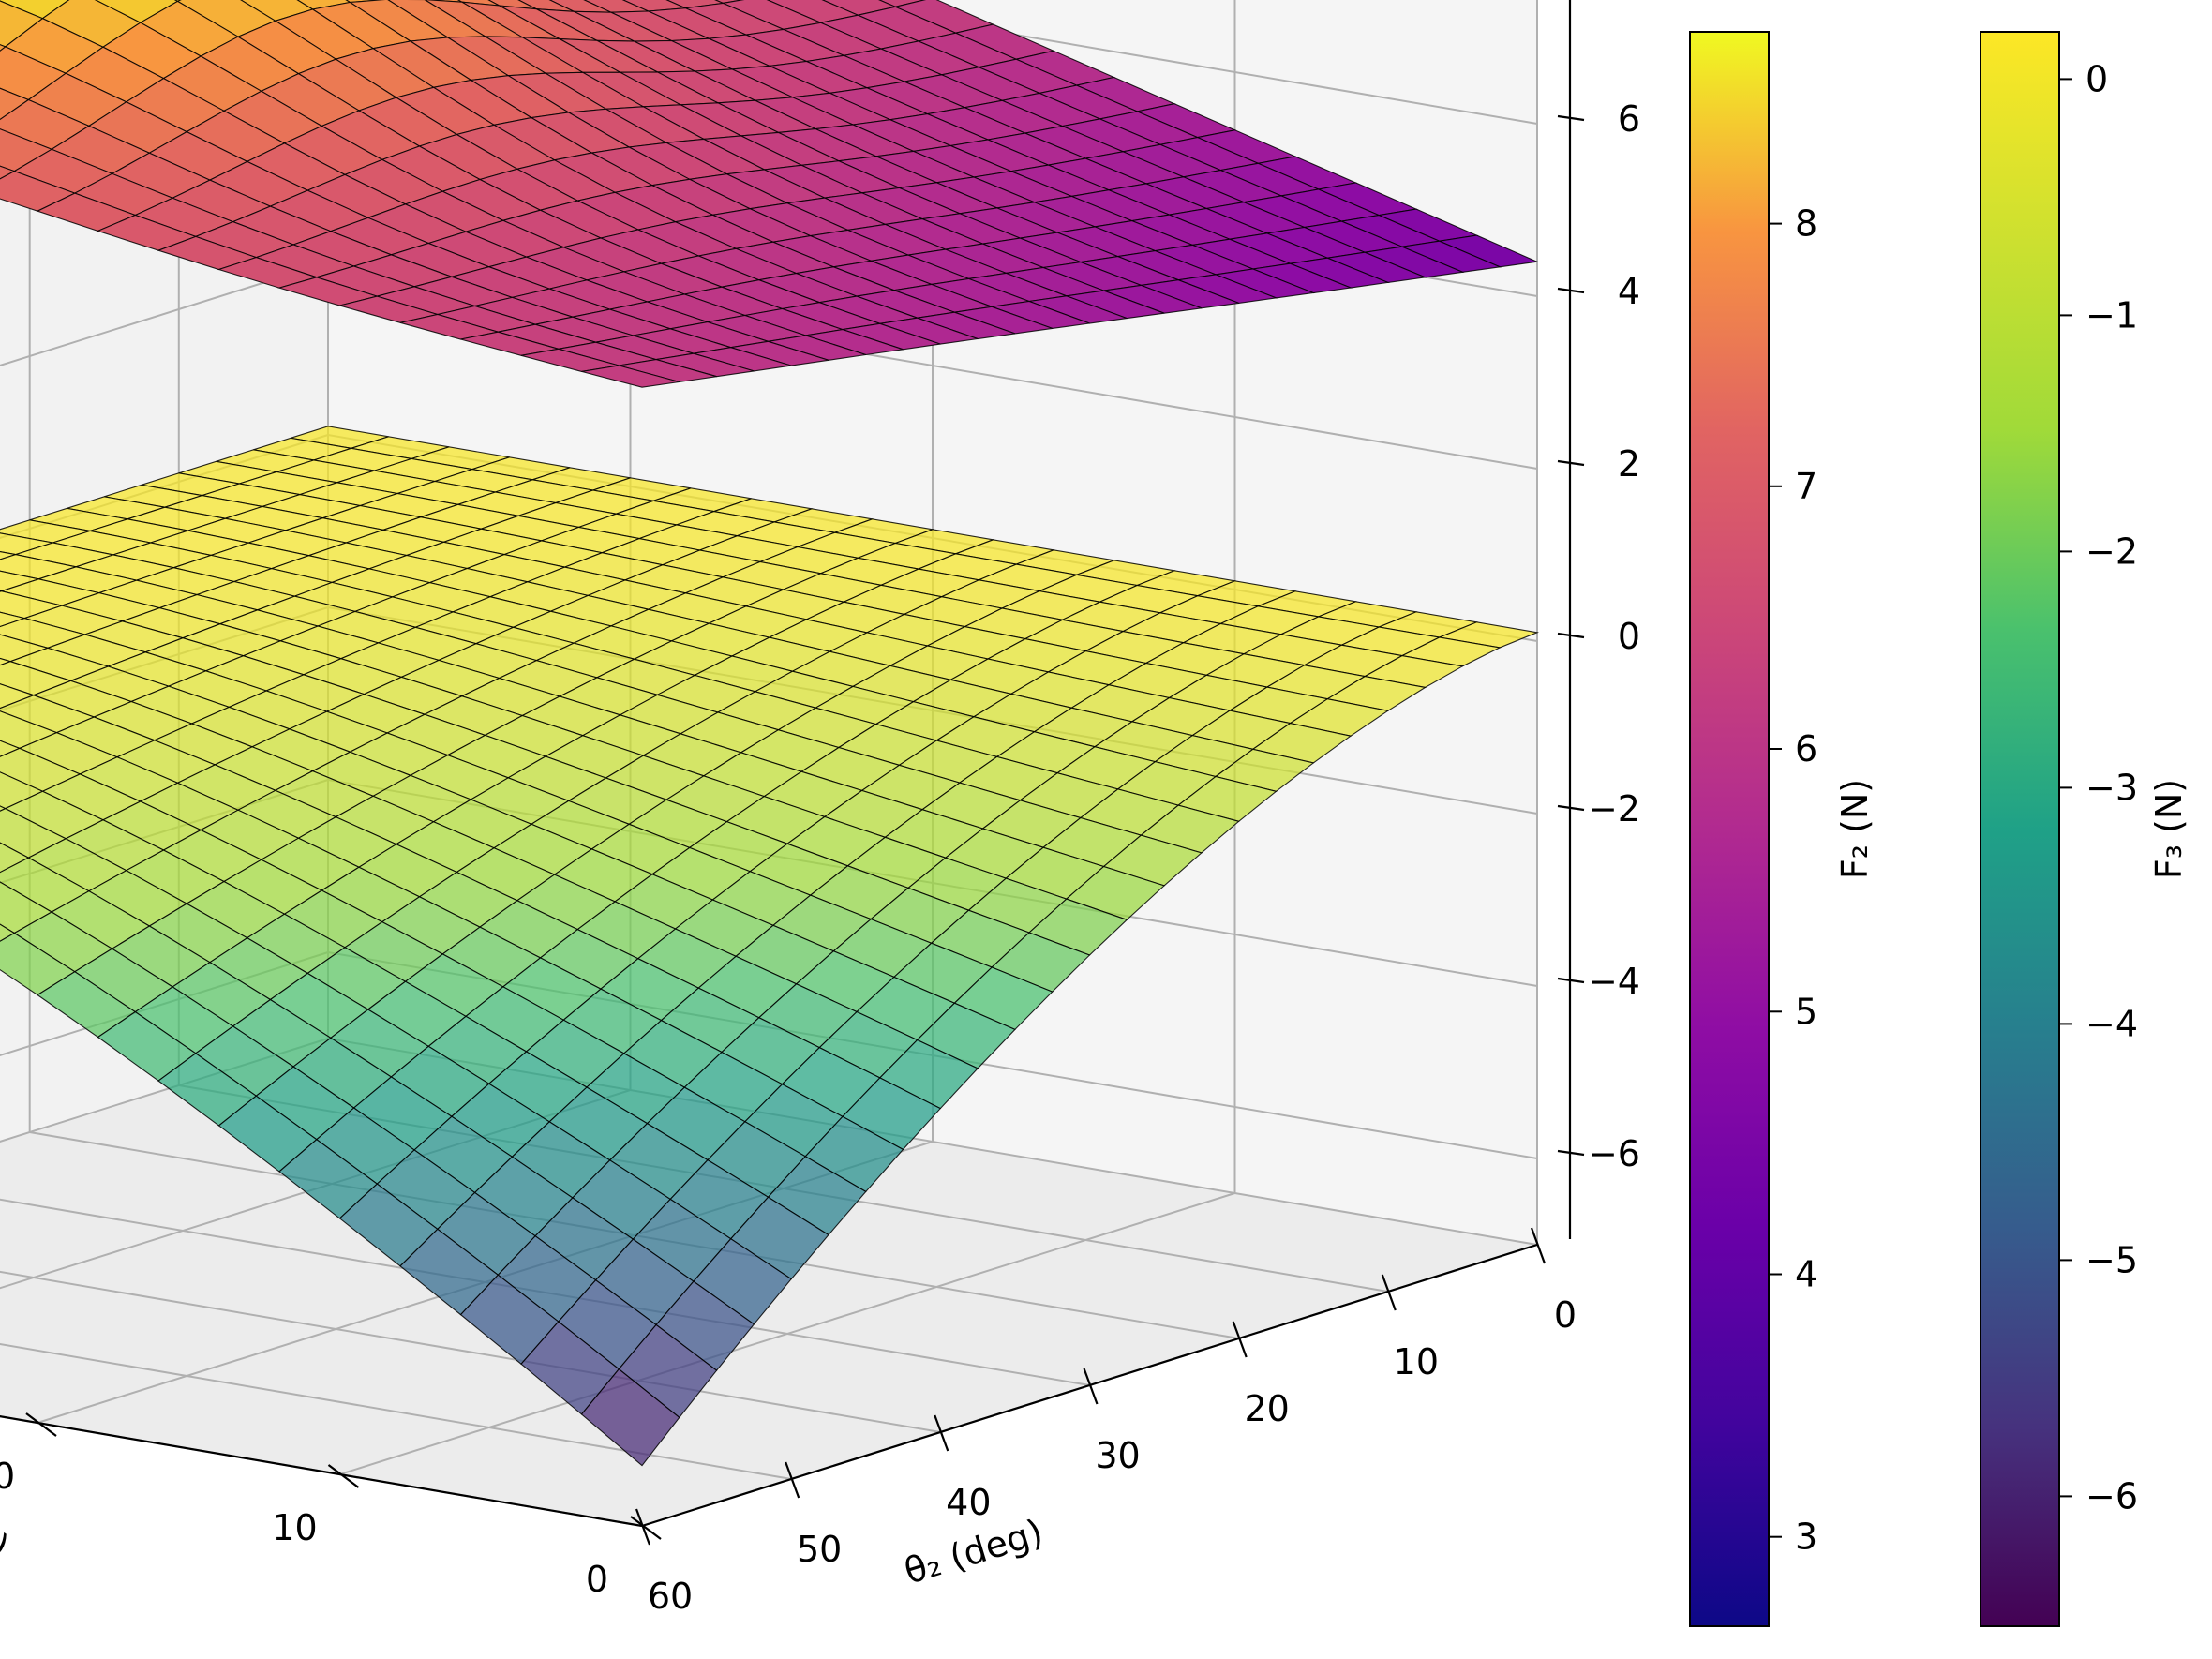 The width and height of the screenshot is (2212, 1659). What do you see at coordinates (1565, 1315) in the screenshot?
I see `theta2-tick-label: 0` at bounding box center [1565, 1315].